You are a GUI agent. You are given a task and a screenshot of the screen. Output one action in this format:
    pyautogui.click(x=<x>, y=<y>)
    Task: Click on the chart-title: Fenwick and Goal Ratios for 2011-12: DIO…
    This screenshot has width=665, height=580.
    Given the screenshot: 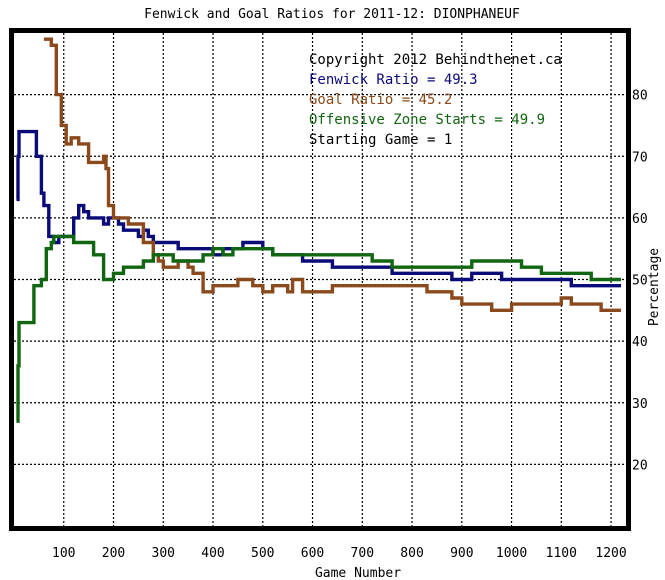 What is the action you would take?
    pyautogui.click(x=332, y=14)
    